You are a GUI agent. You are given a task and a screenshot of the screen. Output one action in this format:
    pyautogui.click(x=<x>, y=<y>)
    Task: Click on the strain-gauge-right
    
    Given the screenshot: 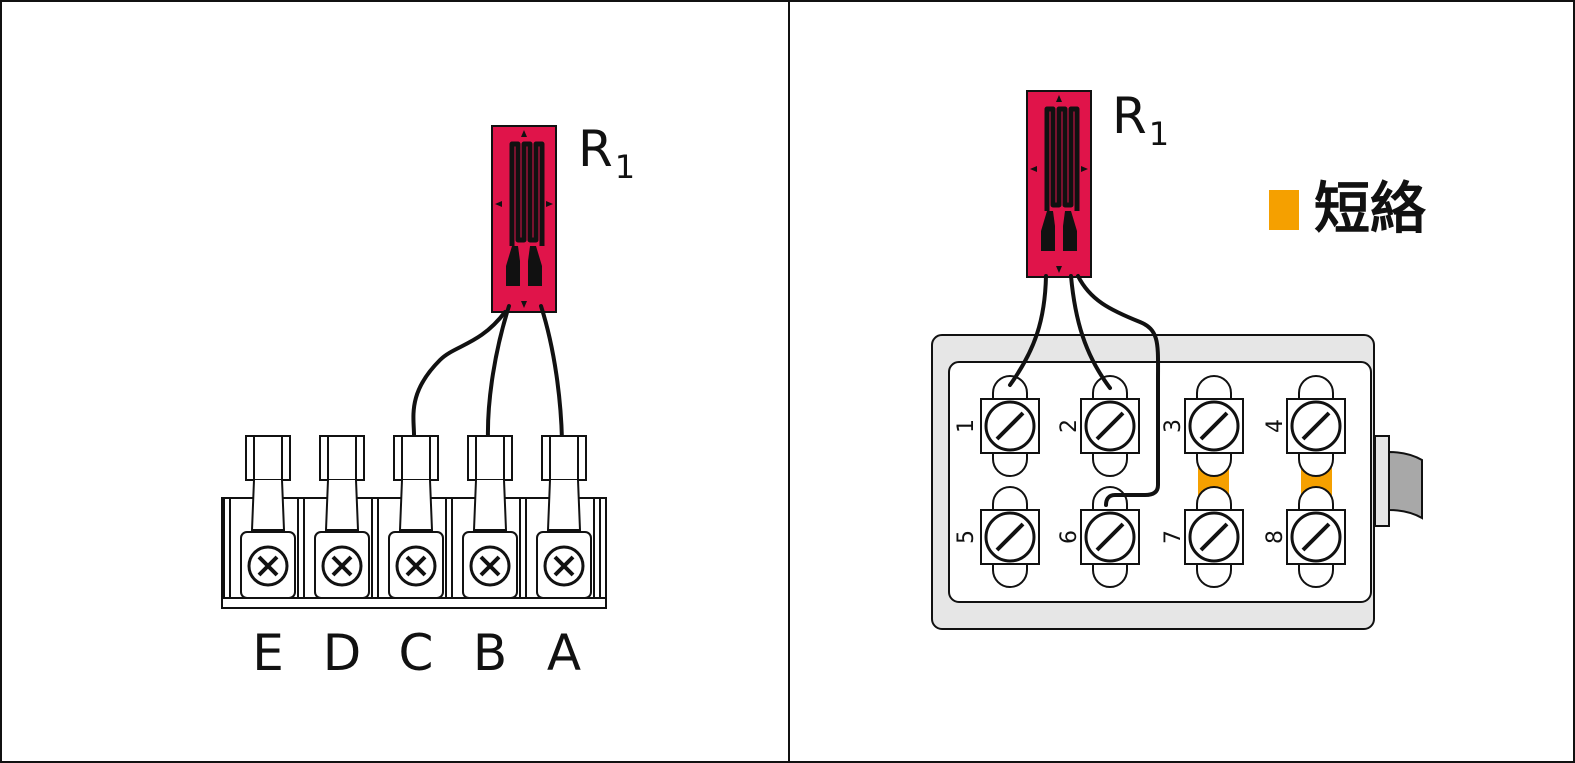 What is the action you would take?
    pyautogui.click(x=1059, y=184)
    